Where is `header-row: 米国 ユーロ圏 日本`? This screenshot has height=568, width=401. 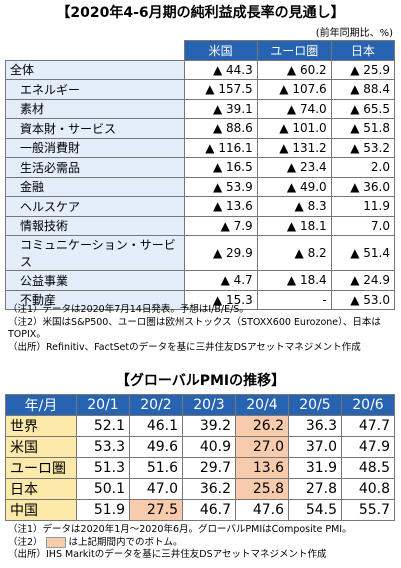
header-row: 米国 ユーロ圏 日本 is located at coordinates (200, 50).